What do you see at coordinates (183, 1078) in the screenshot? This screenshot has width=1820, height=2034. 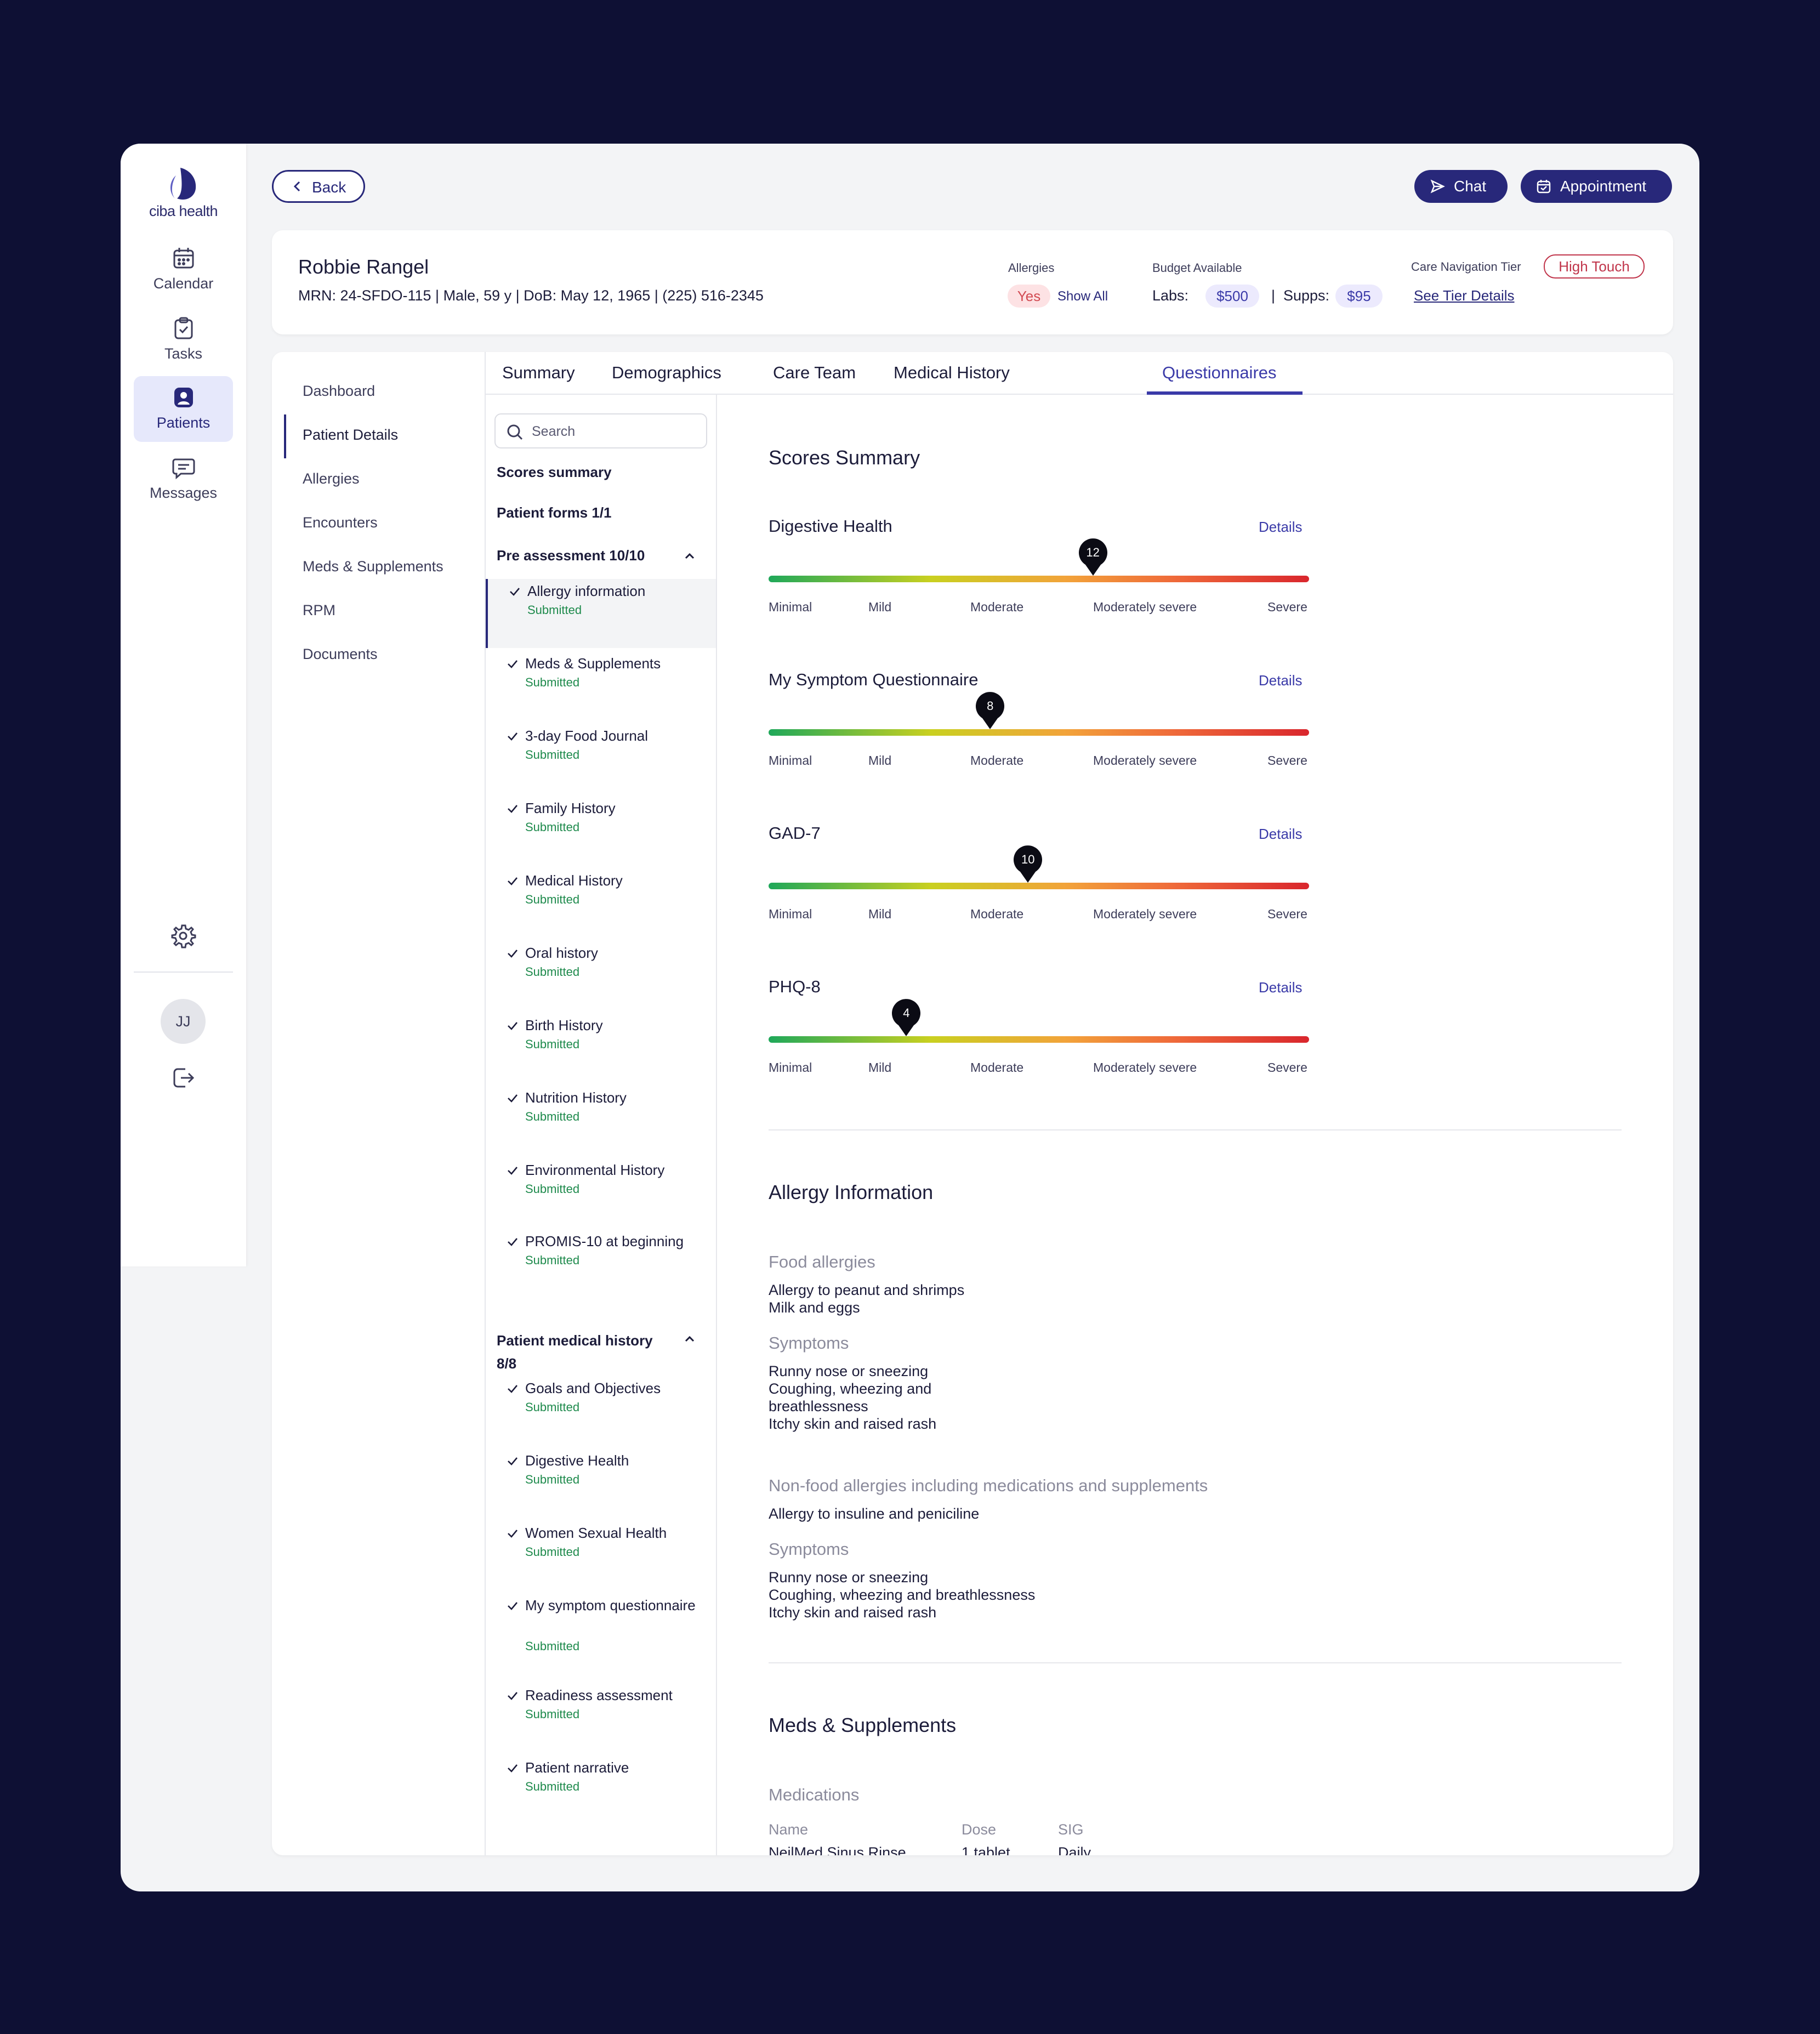 I see `logout-icon` at bounding box center [183, 1078].